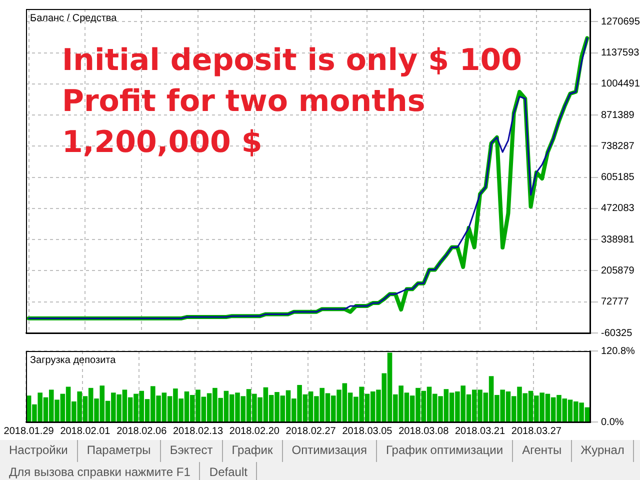 The width and height of the screenshot is (640, 480). Describe the element at coordinates (612, 422) in the screenshot. I see `y-tick-label: 0.0%` at that location.